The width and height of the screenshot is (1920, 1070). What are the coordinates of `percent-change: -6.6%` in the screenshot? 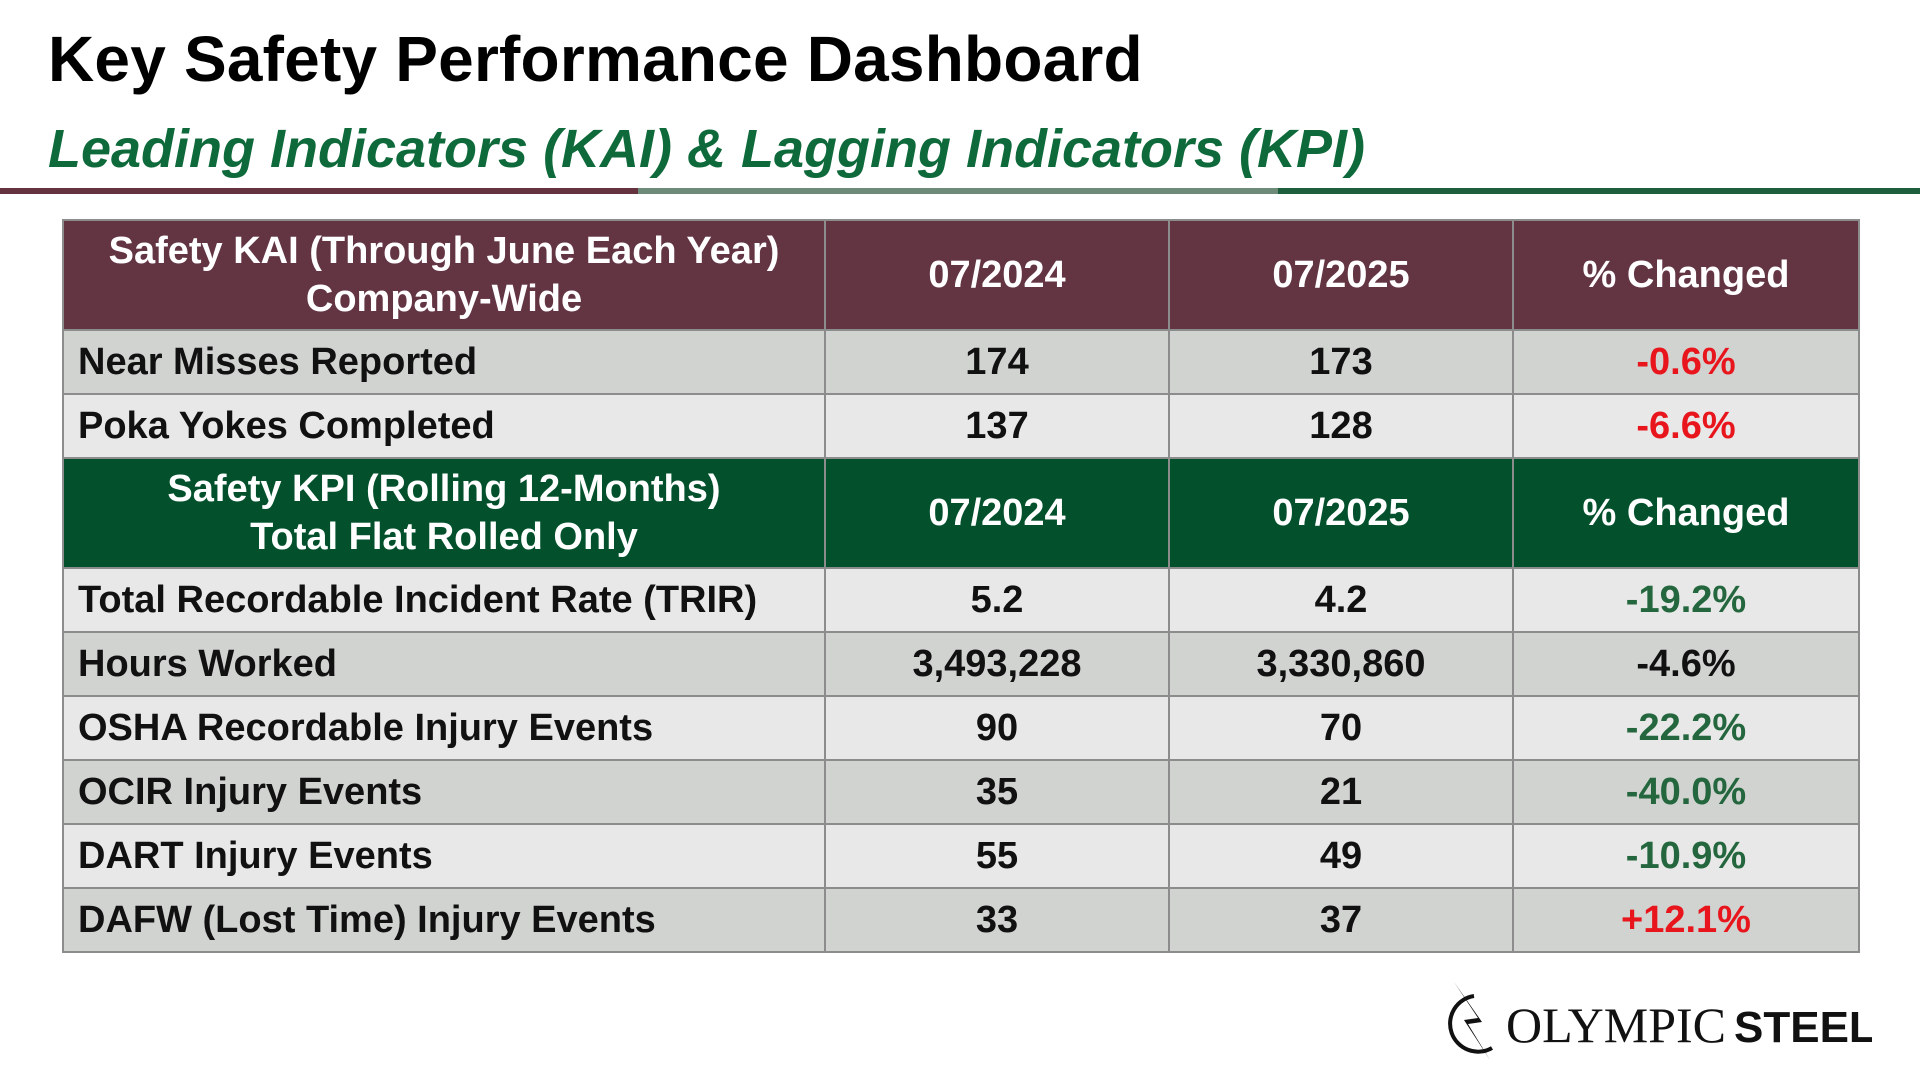 It's located at (1686, 426).